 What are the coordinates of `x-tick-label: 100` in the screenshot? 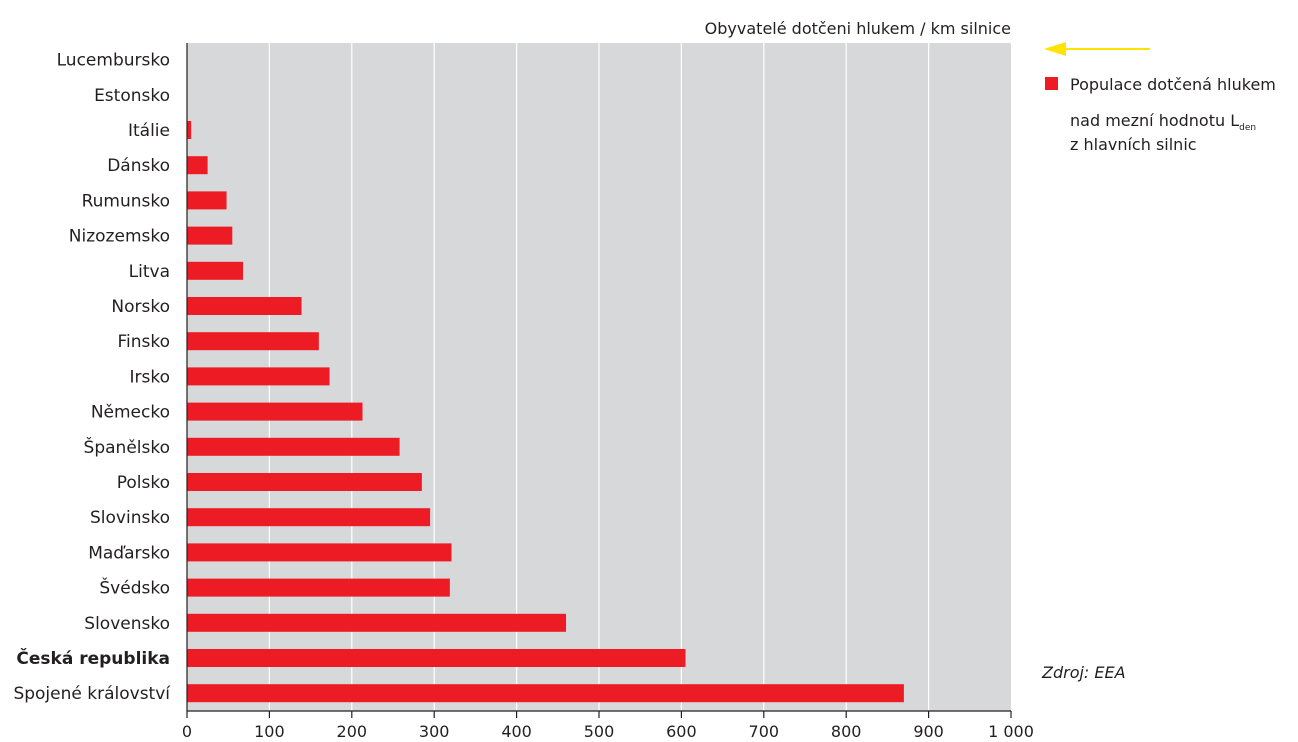 It's located at (269, 731).